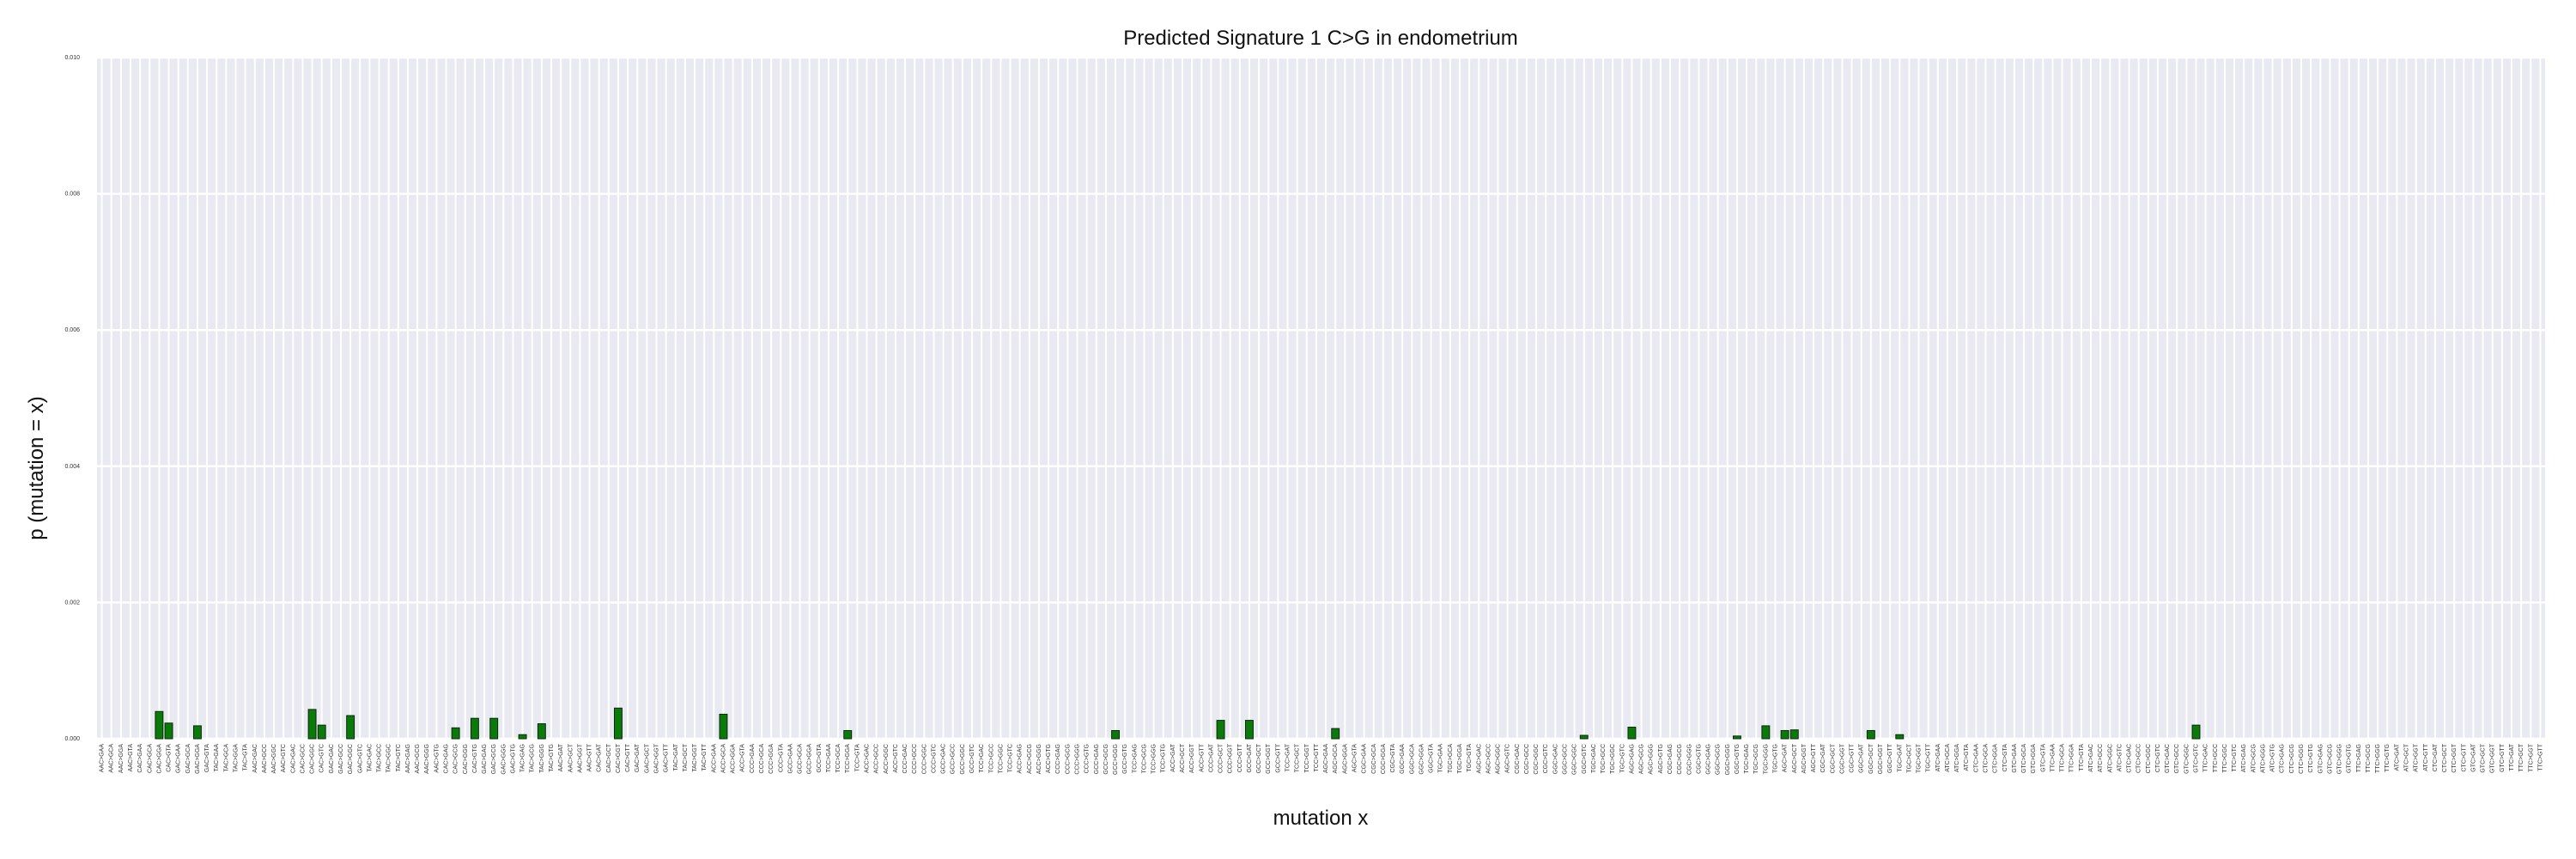 The image size is (2576, 859). I want to click on x-tick-label: CGC>GCT, so click(1833, 758).